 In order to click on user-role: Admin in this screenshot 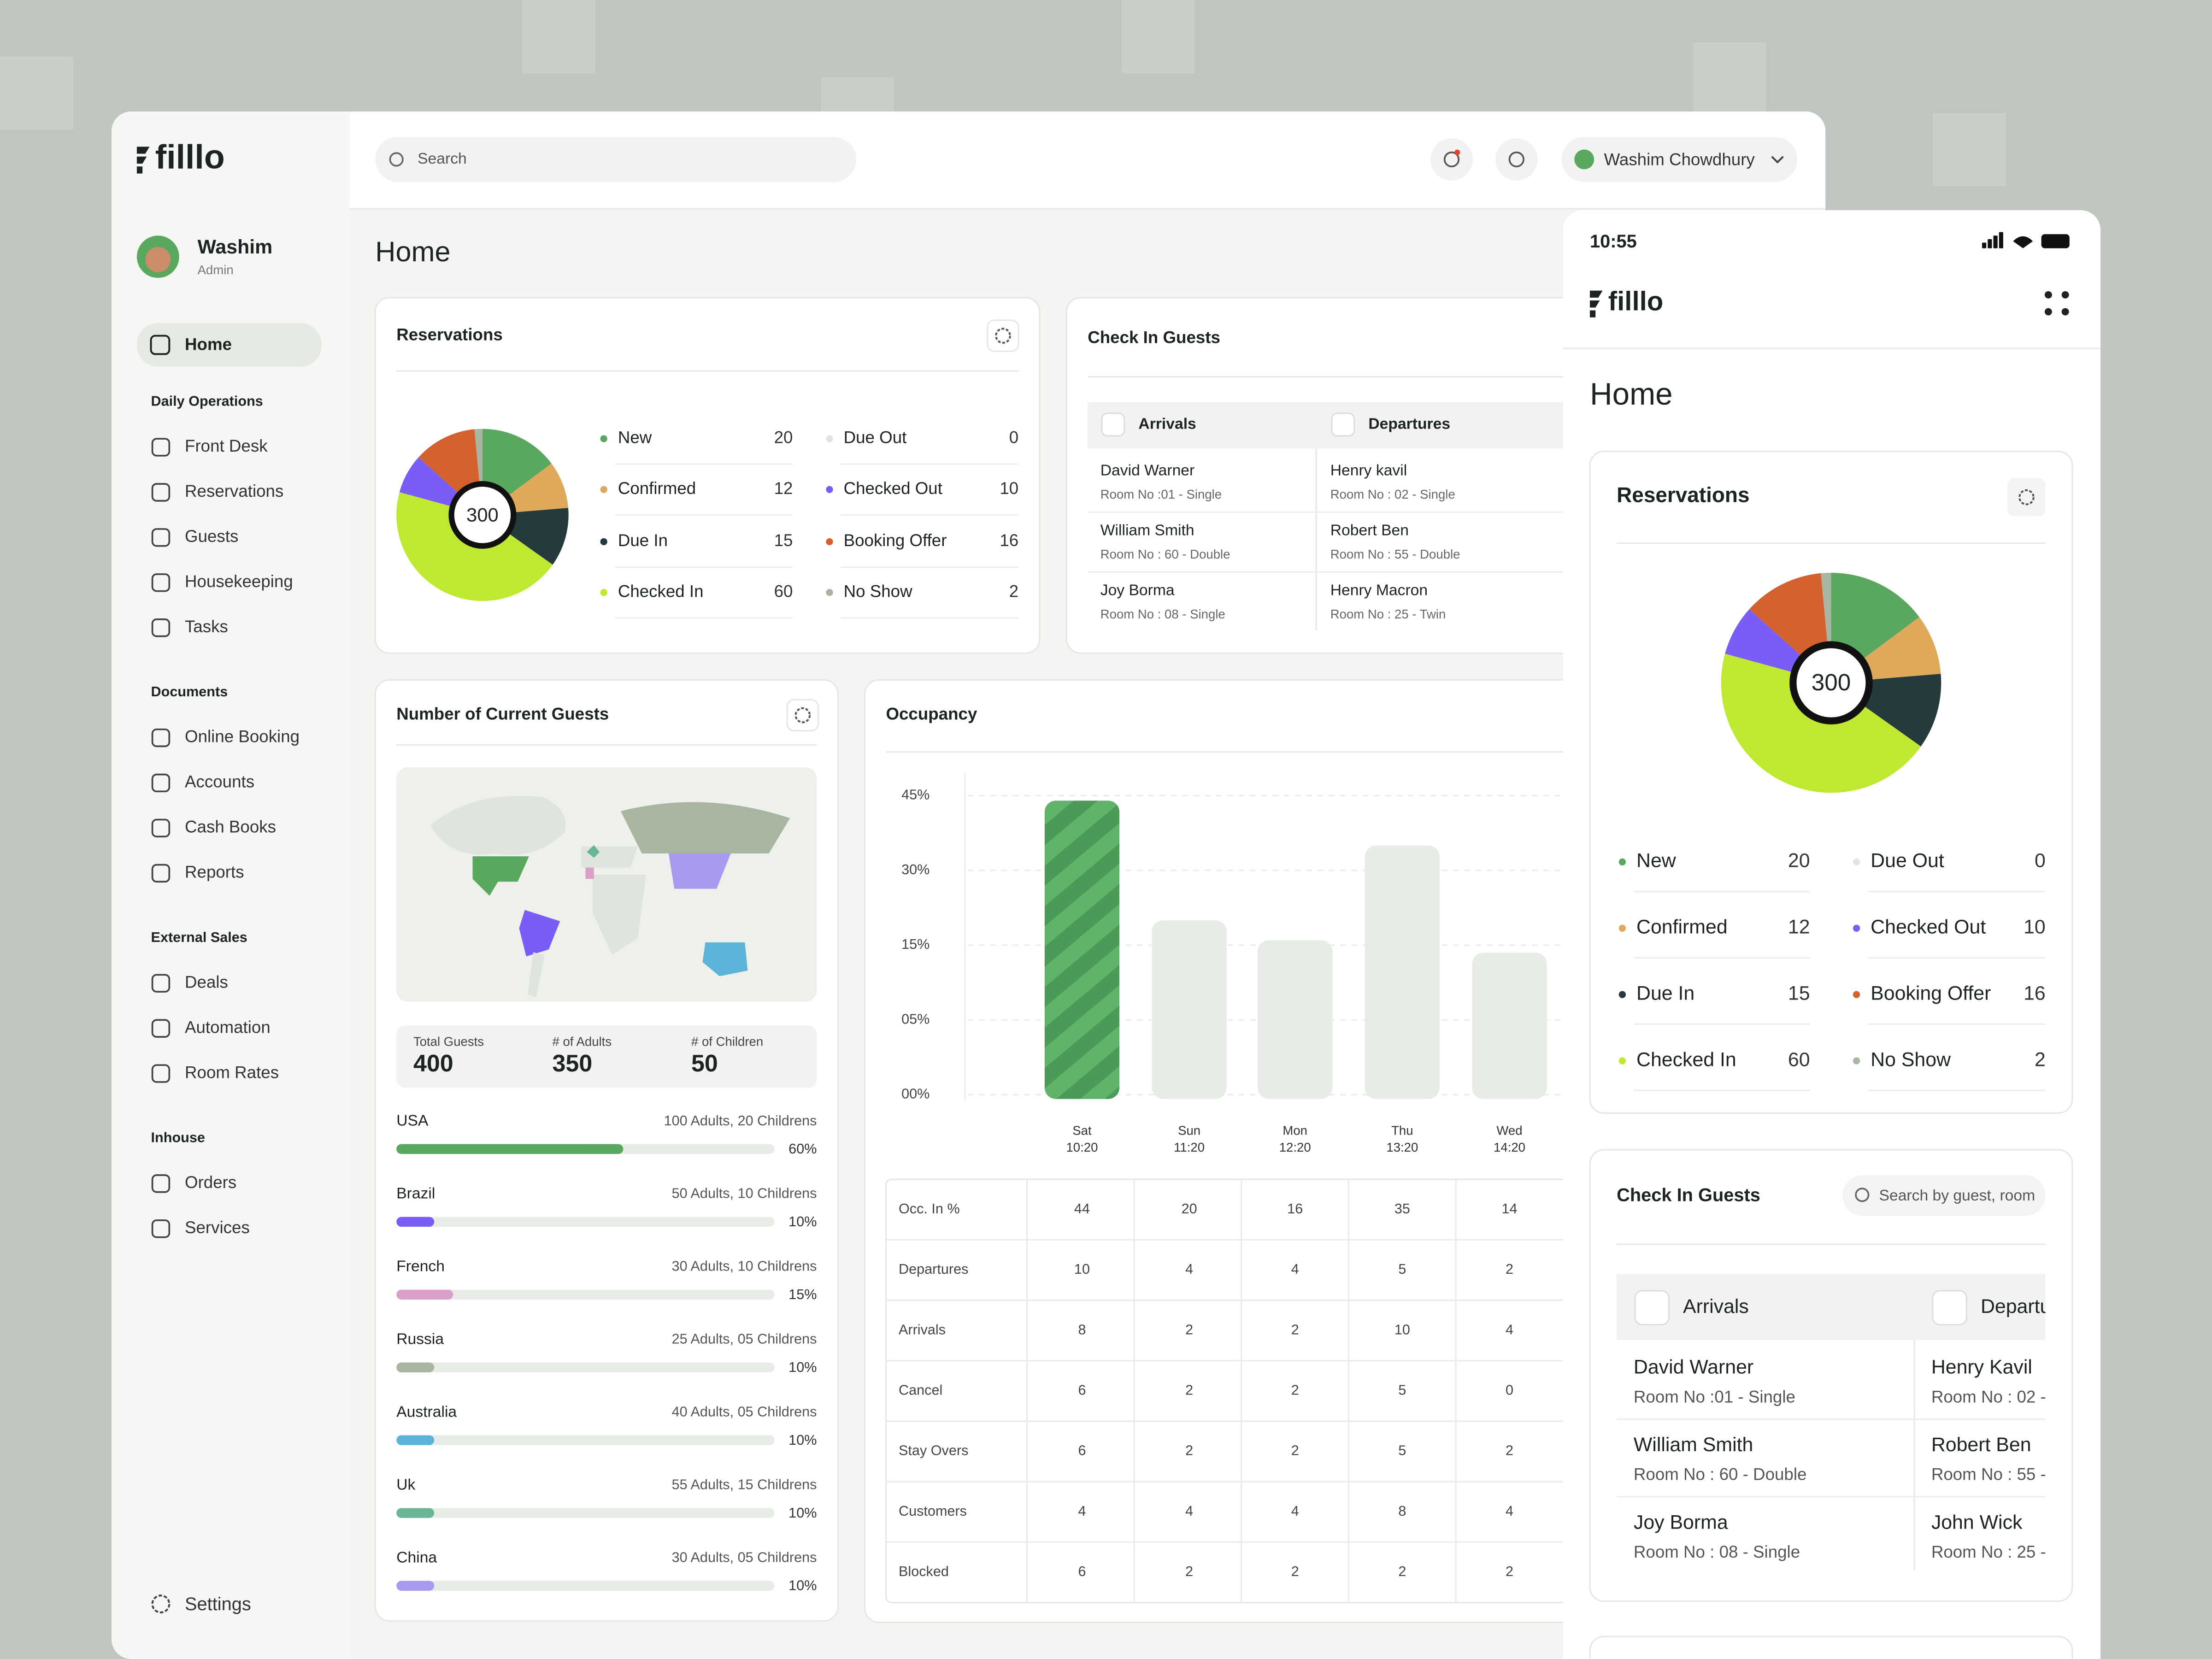, I will do `click(216, 270)`.